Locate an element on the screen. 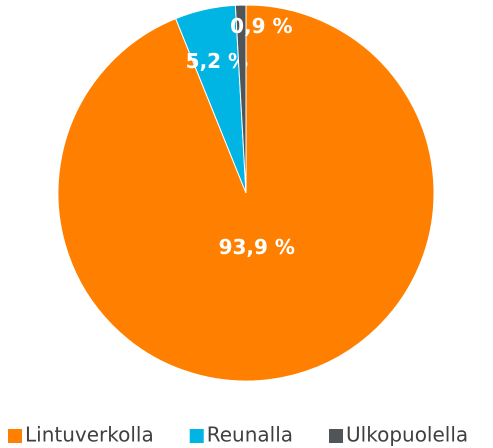 The height and width of the screenshot is (448, 493). legend-label: Lintuverkolla is located at coordinates (89, 435).